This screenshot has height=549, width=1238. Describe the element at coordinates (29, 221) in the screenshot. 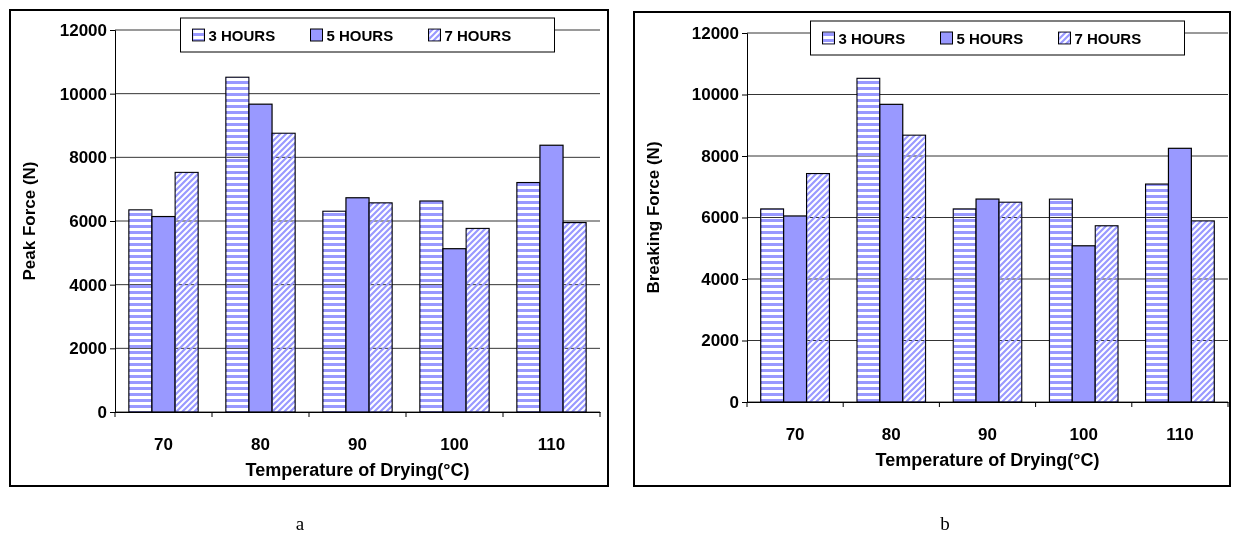

I see `y-axis-title: Peak Force (N)` at that location.